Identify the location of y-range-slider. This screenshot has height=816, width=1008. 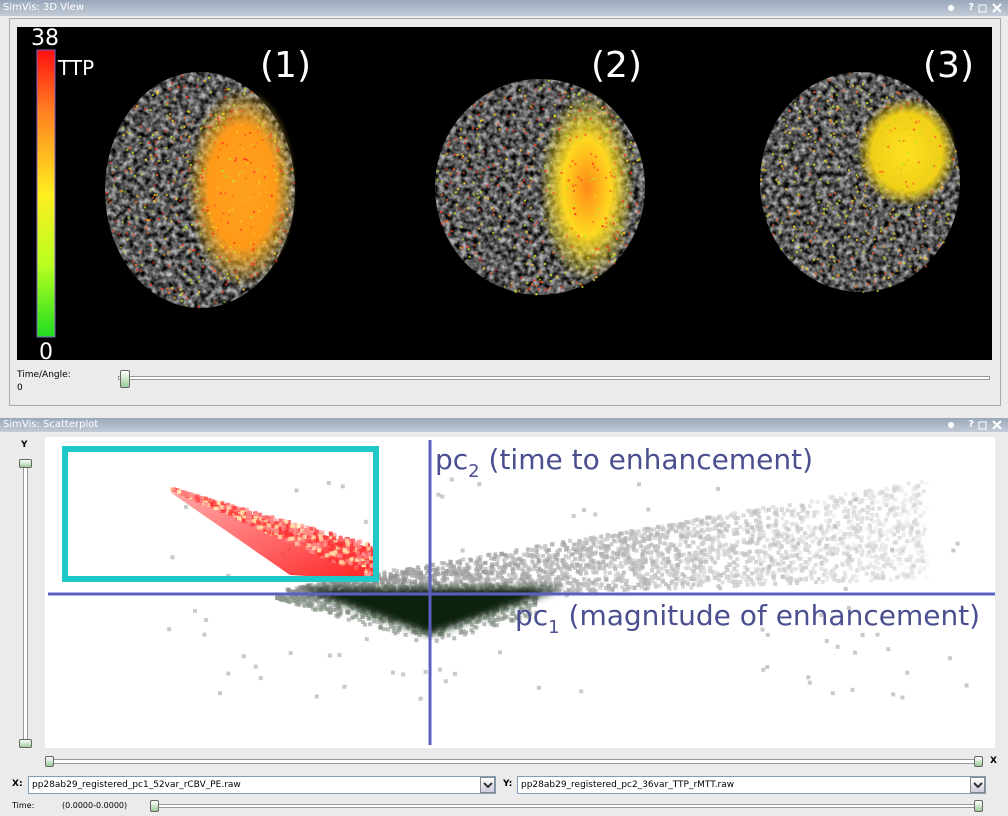
(25, 603).